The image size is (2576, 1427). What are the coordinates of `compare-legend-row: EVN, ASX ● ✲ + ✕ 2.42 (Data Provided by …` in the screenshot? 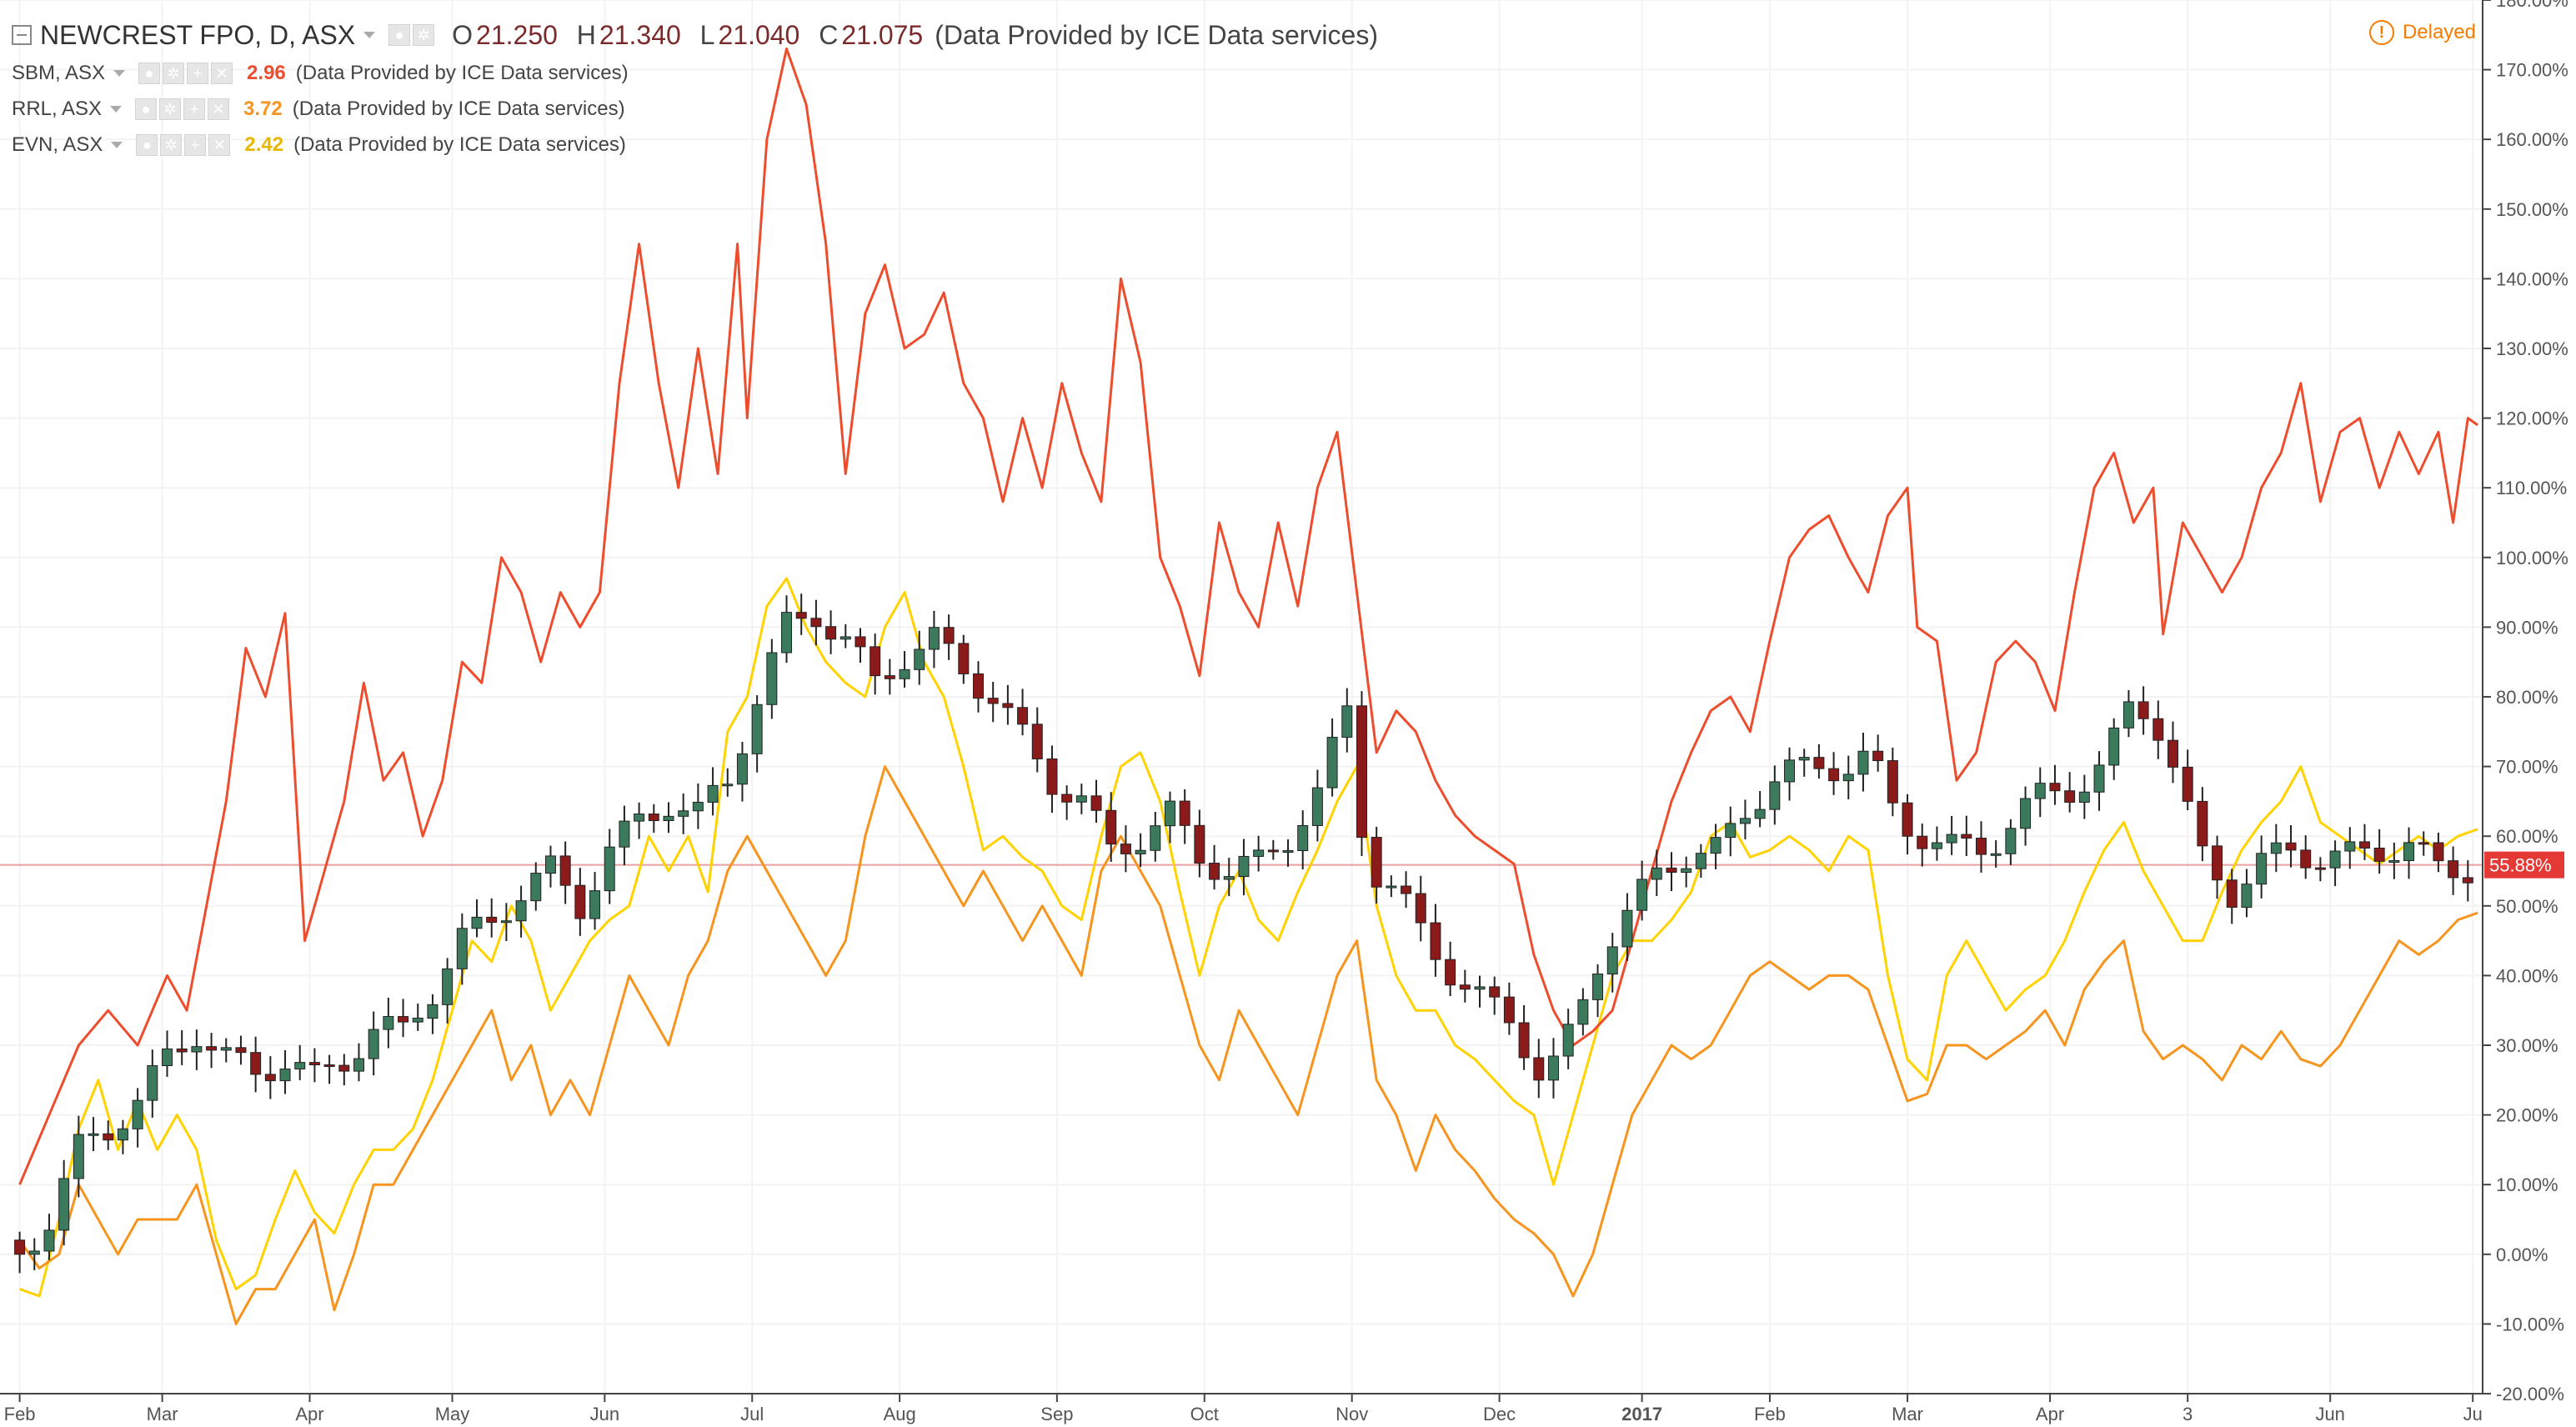 It's located at (695, 145).